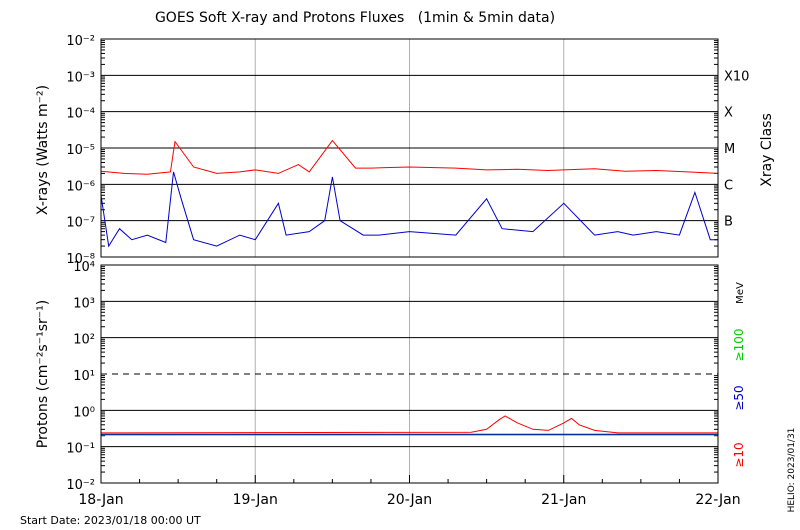 The image size is (800, 530). Describe the element at coordinates (43, 150) in the screenshot. I see `xray-y-axis-title: X-rays (Watts m⁻²)` at that location.